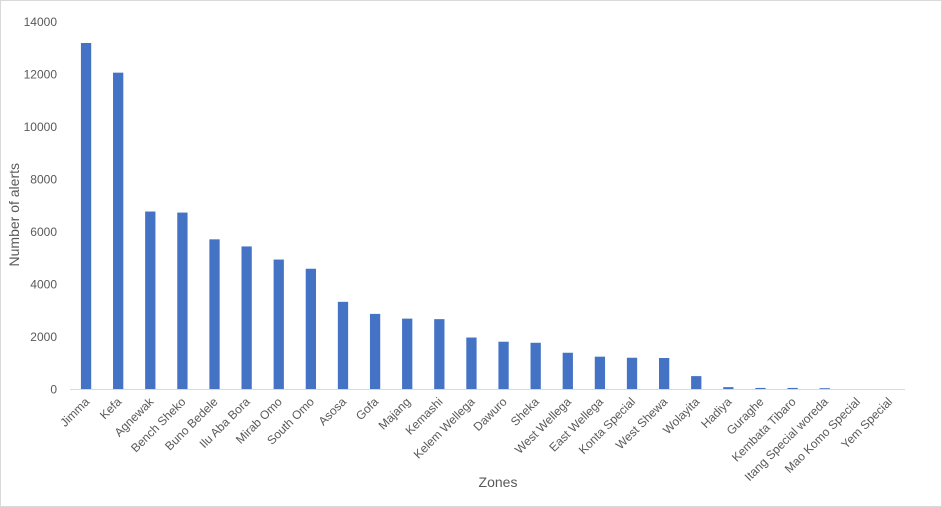  I want to click on y-tick-label: 12000, so click(41, 75).